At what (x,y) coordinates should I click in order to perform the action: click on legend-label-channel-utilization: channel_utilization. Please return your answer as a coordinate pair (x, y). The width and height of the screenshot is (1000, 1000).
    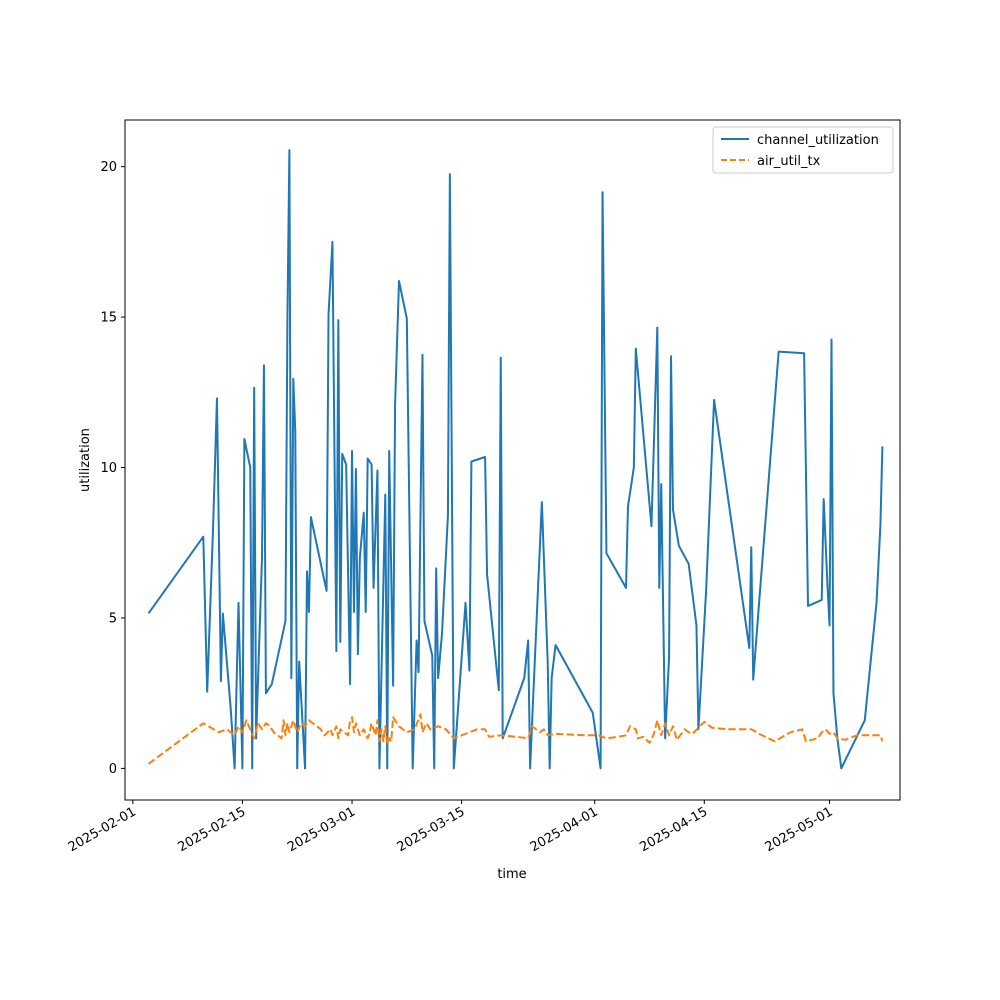
    Looking at the image, I should click on (818, 140).